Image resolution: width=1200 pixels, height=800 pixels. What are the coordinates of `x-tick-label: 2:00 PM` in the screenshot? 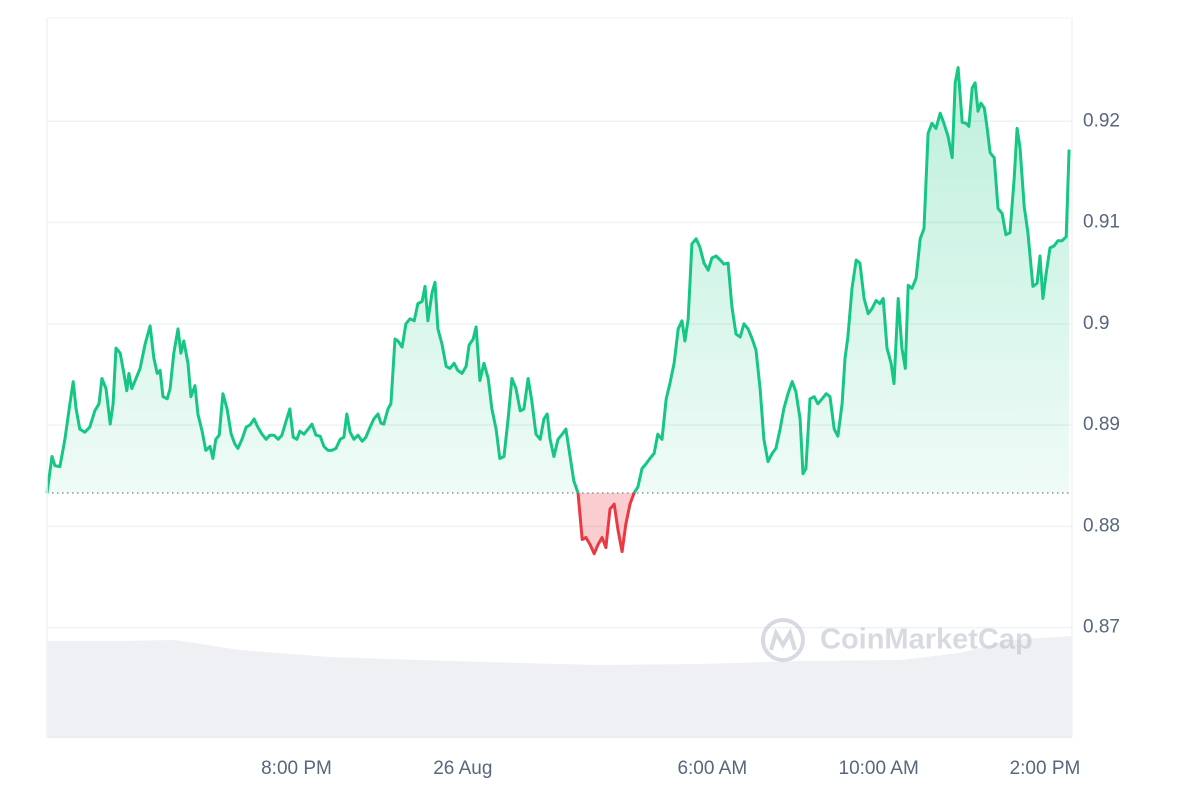 It's located at (1045, 768).